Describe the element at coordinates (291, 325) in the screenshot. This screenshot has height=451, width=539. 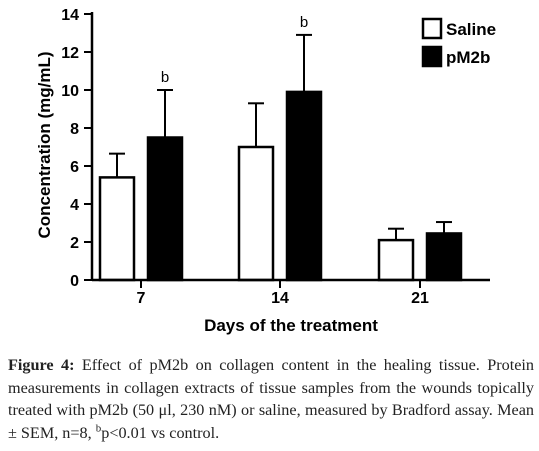
I see `x-axis-title: Days of the treatment` at that location.